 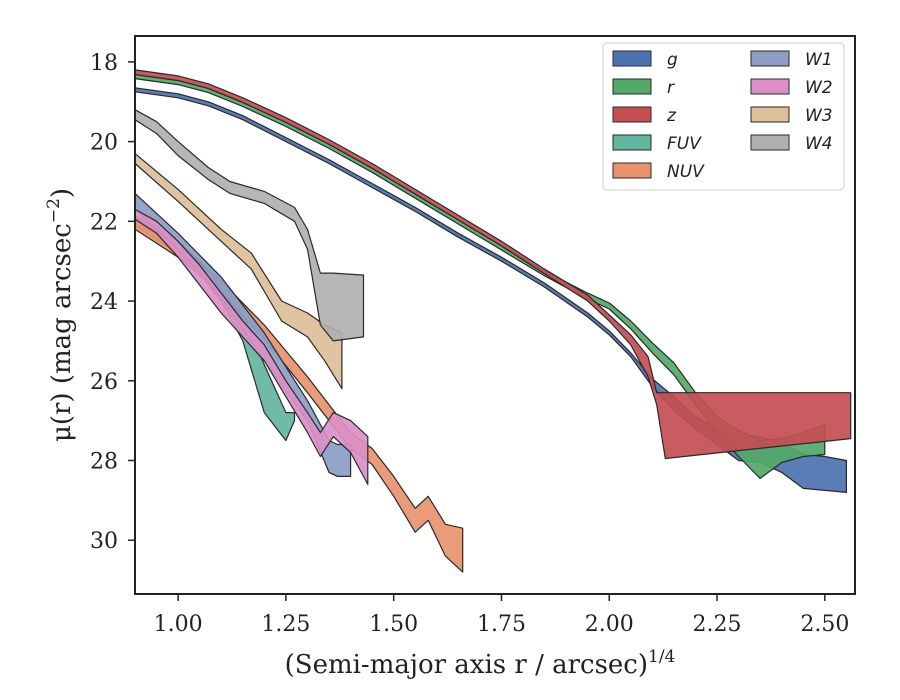 I want to click on x-axis-label: (Semi-major axis r / arcsec)1/4, so click(x=480, y=663).